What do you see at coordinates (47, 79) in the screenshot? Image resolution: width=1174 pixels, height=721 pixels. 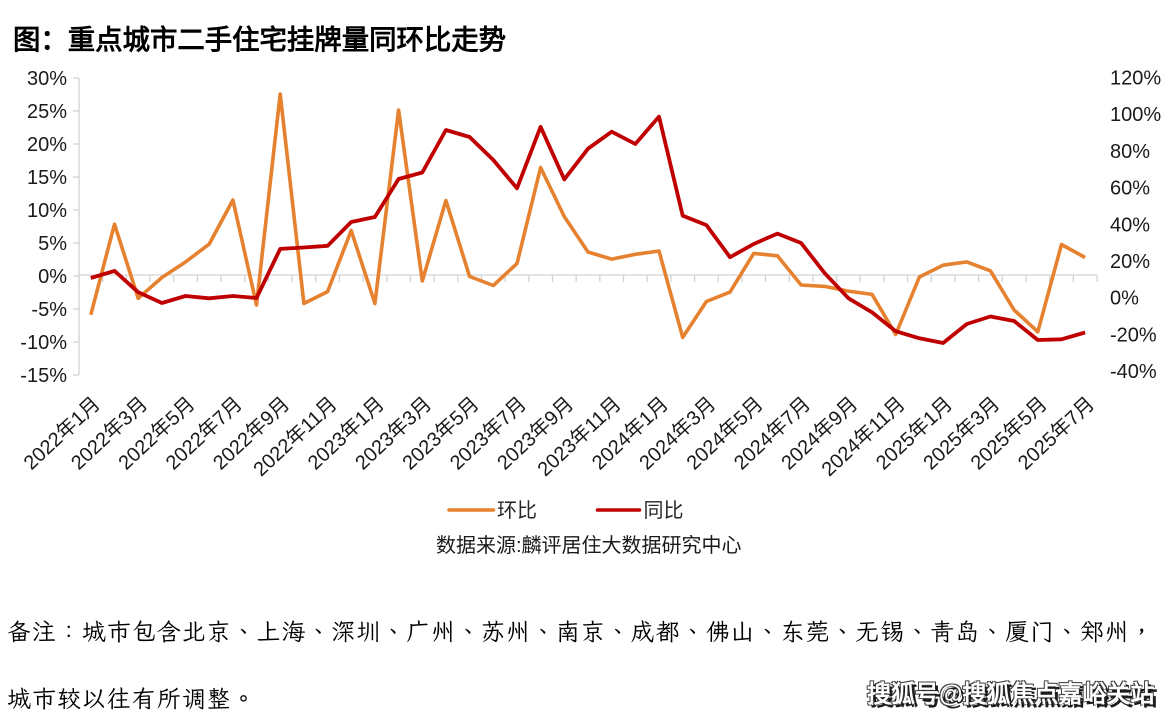 I see `svg-text: 30%` at bounding box center [47, 79].